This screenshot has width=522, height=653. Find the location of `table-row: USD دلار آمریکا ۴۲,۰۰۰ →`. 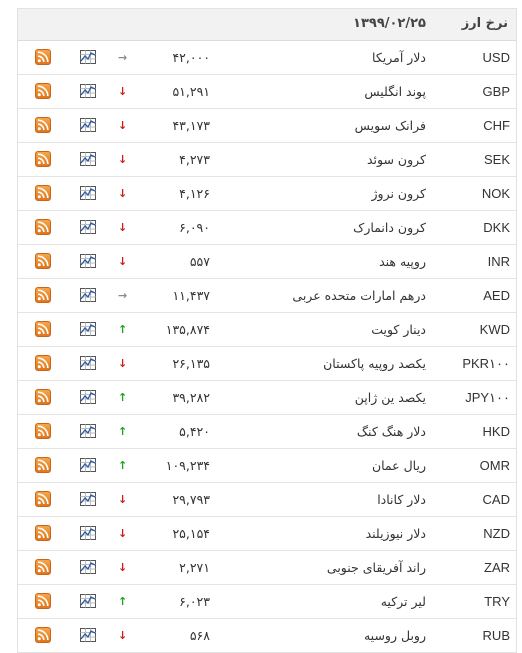

table-row: USD دلار آمریکا ۴۲,۰۰۰ → is located at coordinates (267, 58).